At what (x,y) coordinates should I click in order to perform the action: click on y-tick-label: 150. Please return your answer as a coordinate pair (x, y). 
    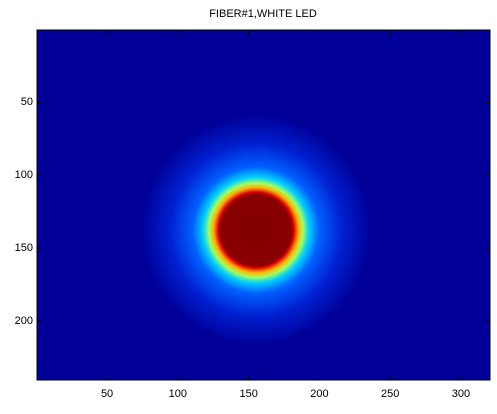
    Looking at the image, I should click on (24, 248).